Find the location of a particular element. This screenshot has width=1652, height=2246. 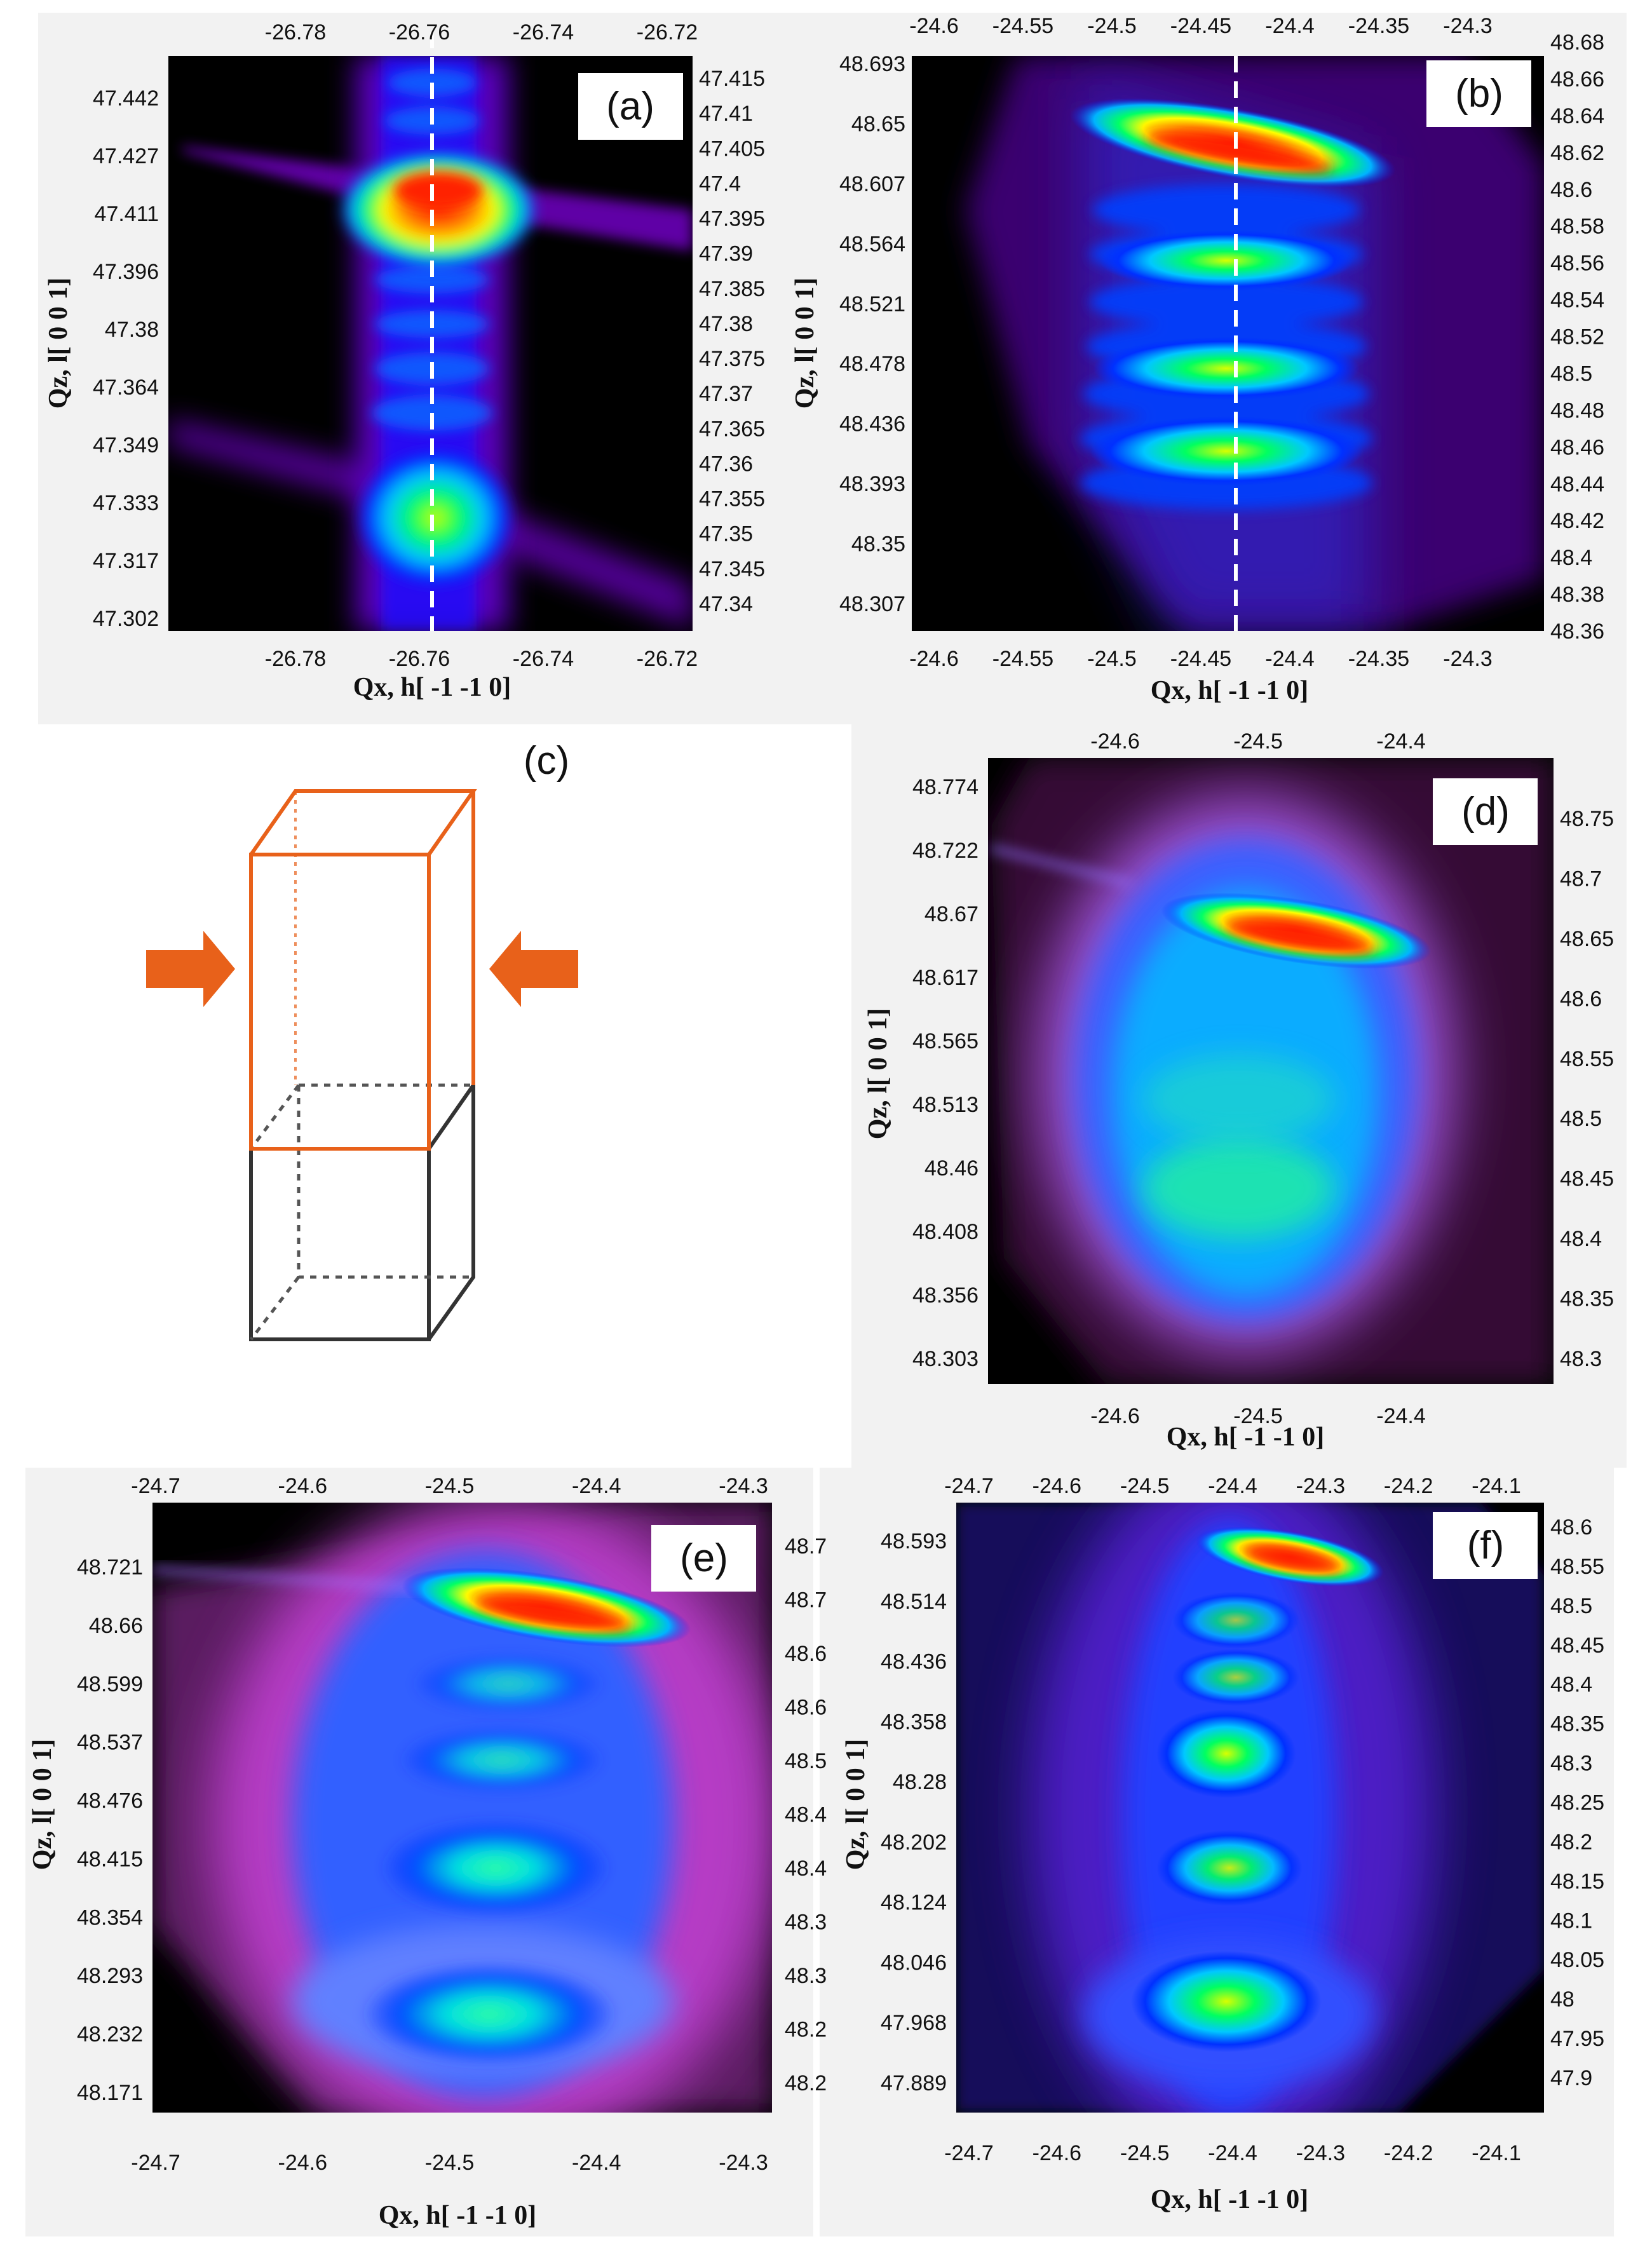

y-tick-label: 48.307 is located at coordinates (872, 604).